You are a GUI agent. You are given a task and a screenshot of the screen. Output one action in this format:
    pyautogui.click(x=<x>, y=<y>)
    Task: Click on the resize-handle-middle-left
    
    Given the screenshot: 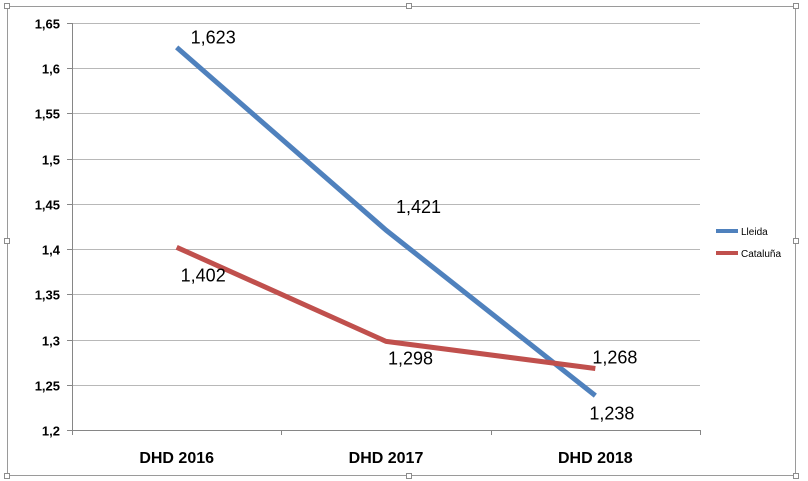 What is the action you would take?
    pyautogui.click(x=7, y=241)
    